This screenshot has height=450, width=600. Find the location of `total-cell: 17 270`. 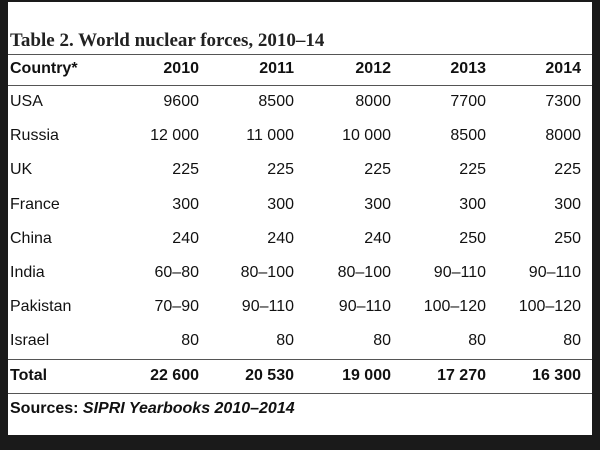

total-cell: 17 270 is located at coordinates (461, 375).